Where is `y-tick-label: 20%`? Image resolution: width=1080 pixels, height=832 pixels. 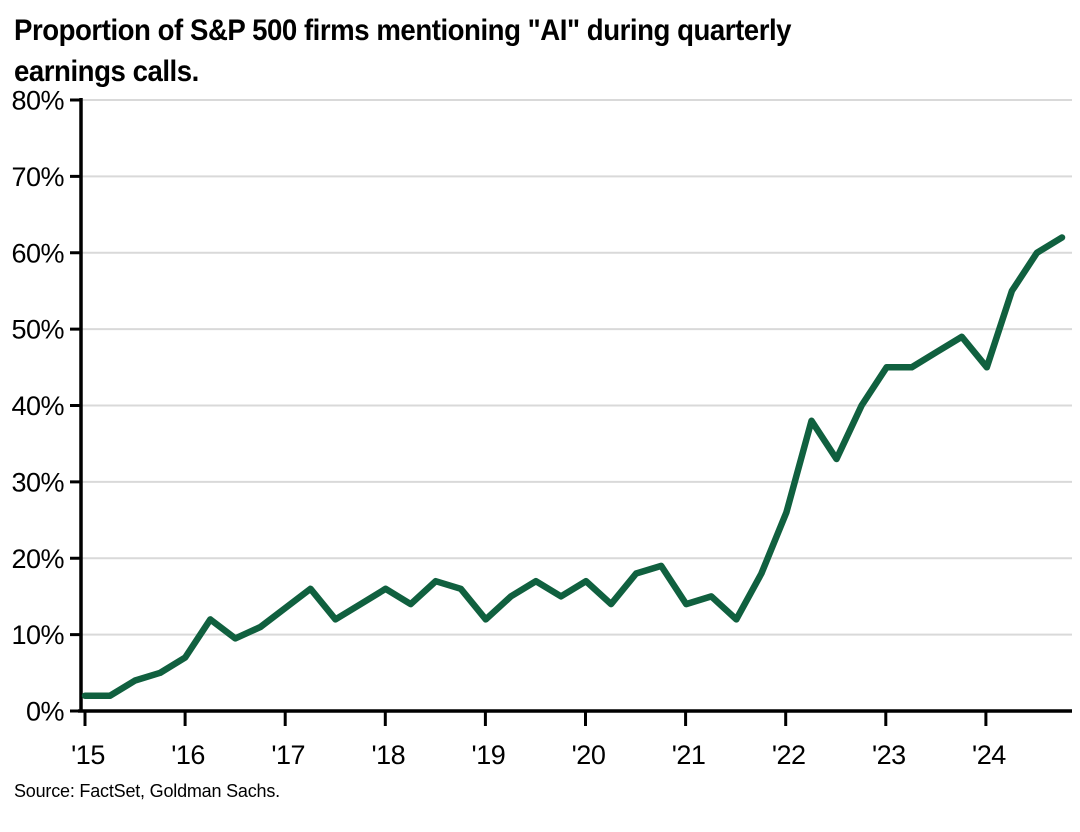 y-tick-label: 20% is located at coordinates (37, 559).